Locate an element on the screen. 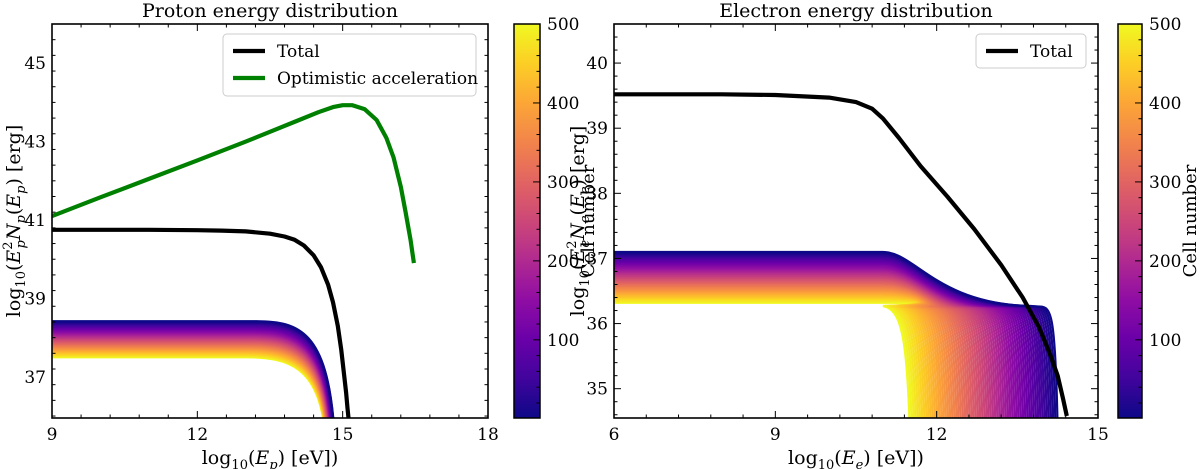  x-tick-label: 18 is located at coordinates (488, 435).